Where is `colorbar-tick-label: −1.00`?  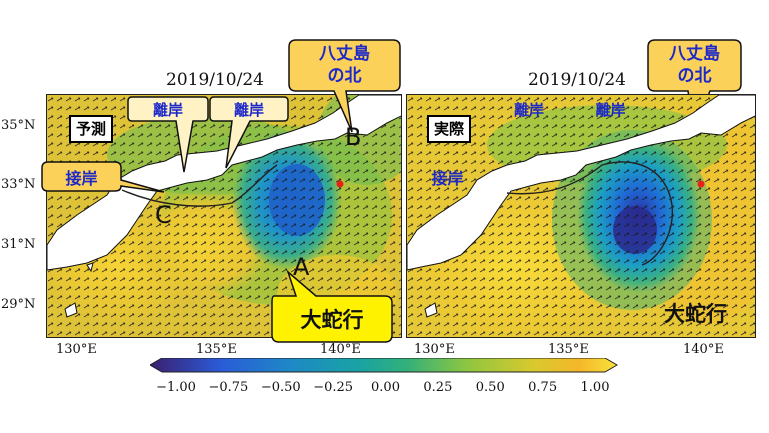
colorbar-tick-label: −1.00 is located at coordinates (176, 387).